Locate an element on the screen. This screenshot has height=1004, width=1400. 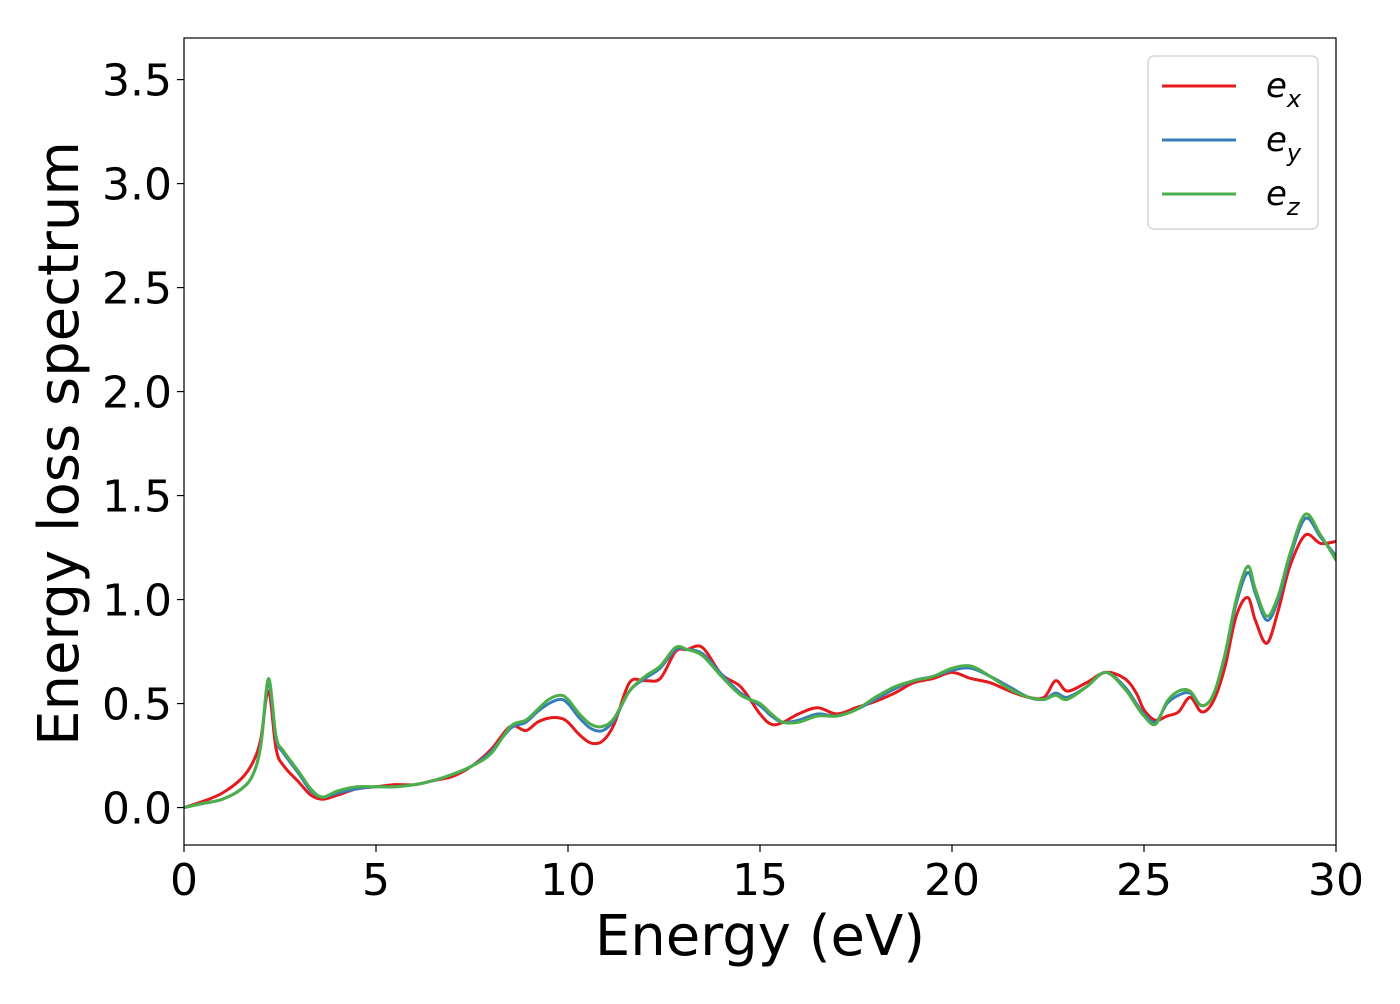
y-axis-label: Energy loss spectrum is located at coordinates (59, 443).